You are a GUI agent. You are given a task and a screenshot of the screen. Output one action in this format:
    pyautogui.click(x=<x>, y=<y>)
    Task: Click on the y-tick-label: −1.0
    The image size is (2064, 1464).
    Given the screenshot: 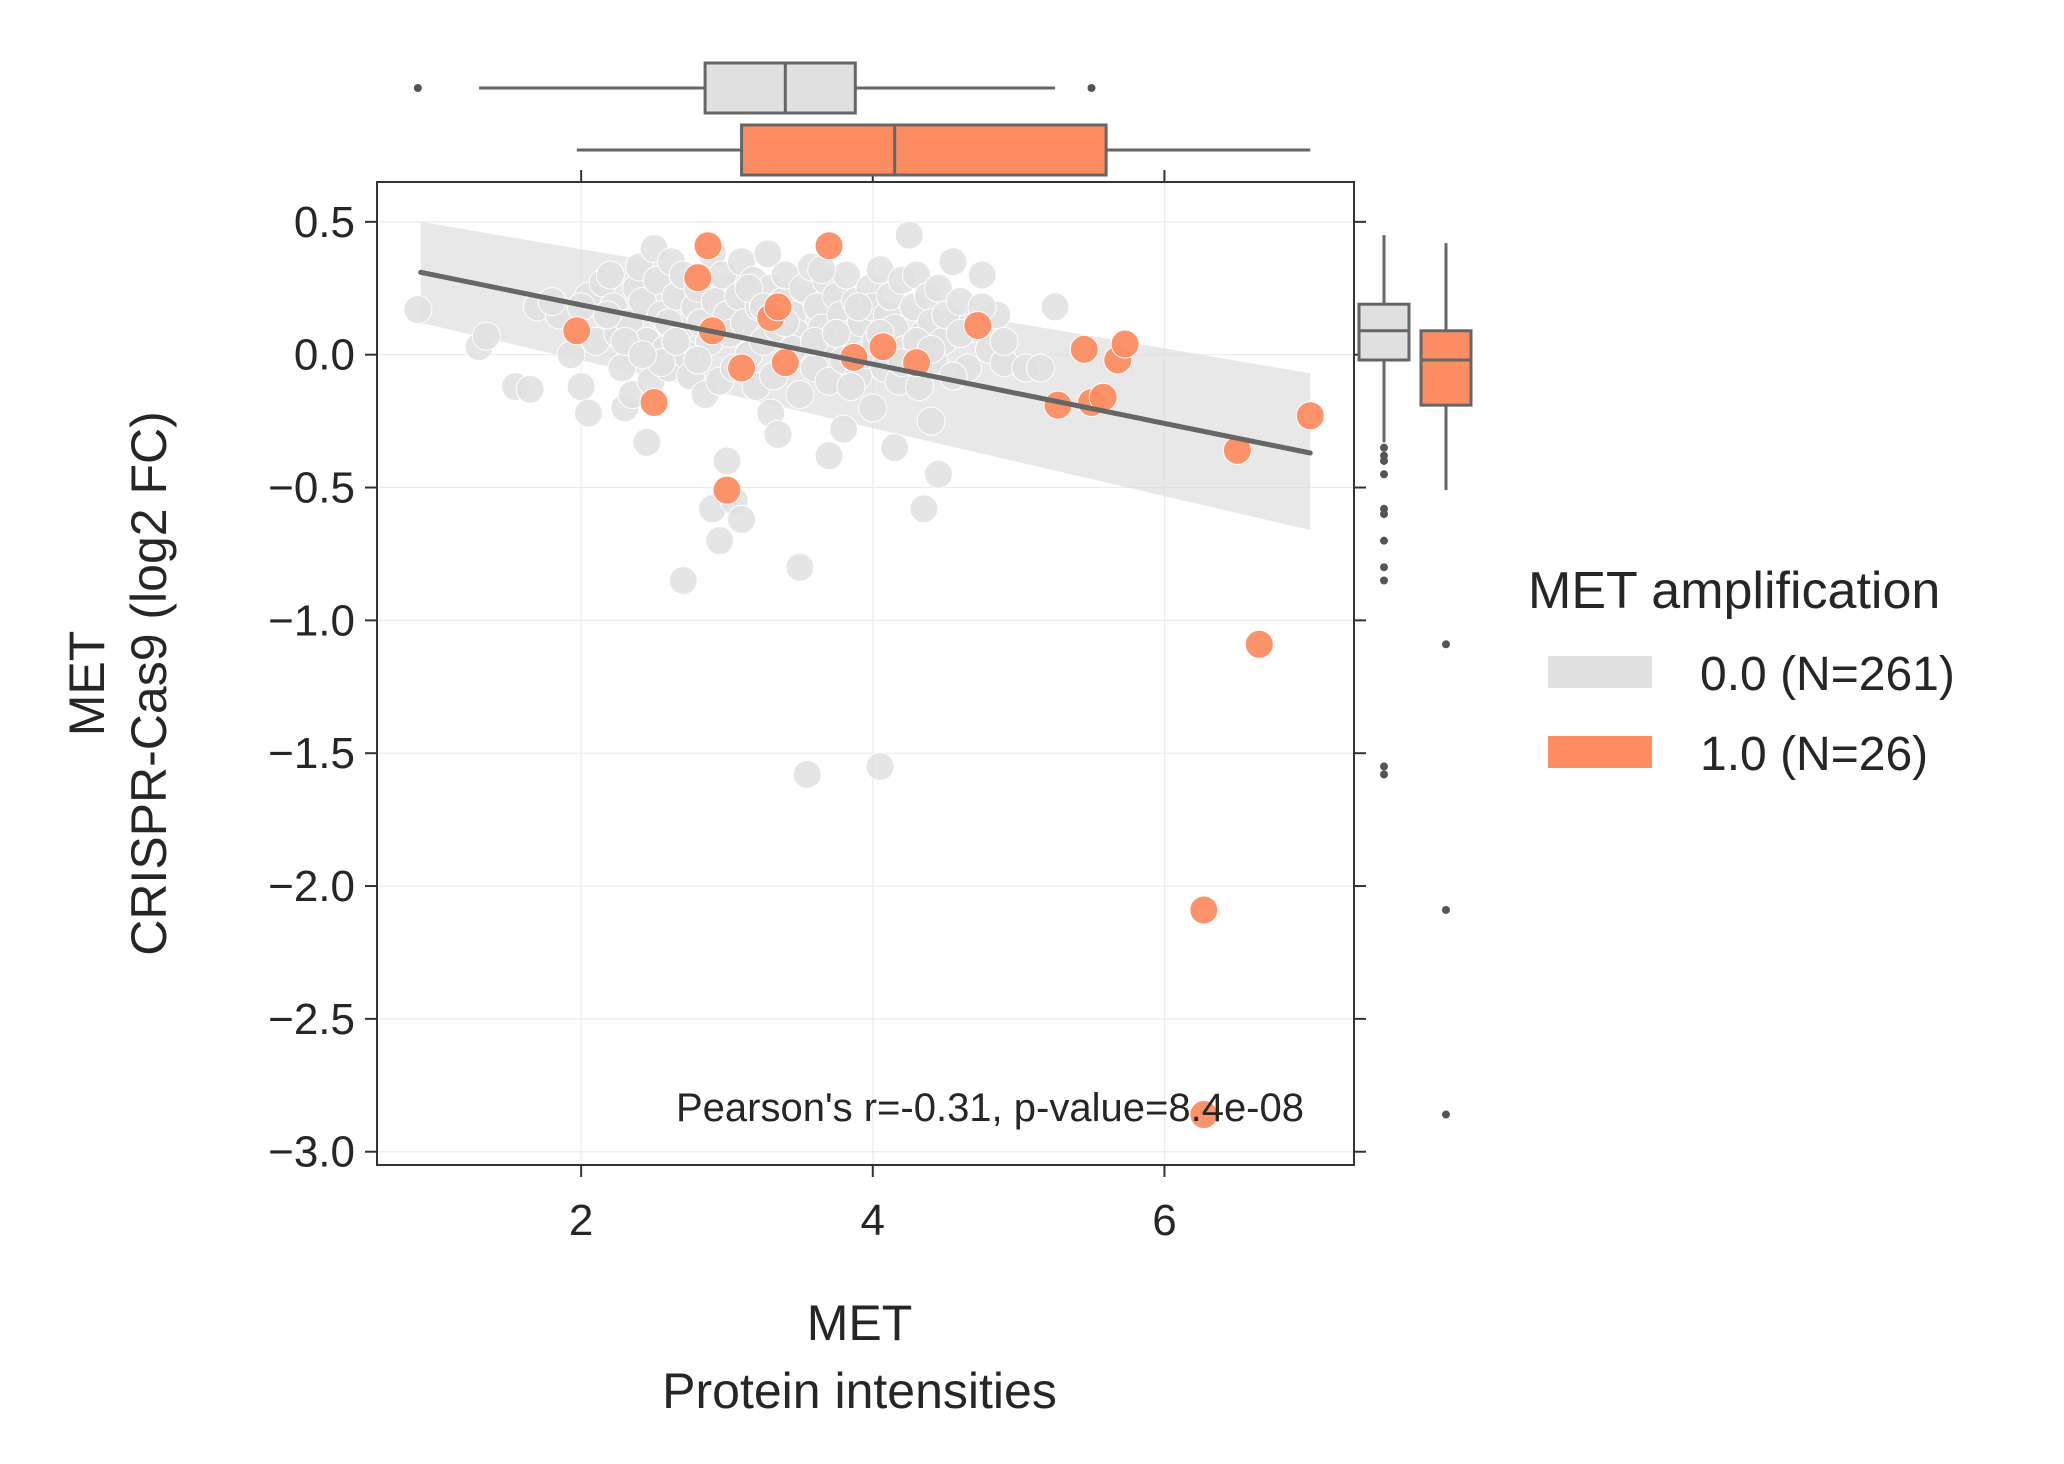 What is the action you would take?
    pyautogui.click(x=311, y=620)
    